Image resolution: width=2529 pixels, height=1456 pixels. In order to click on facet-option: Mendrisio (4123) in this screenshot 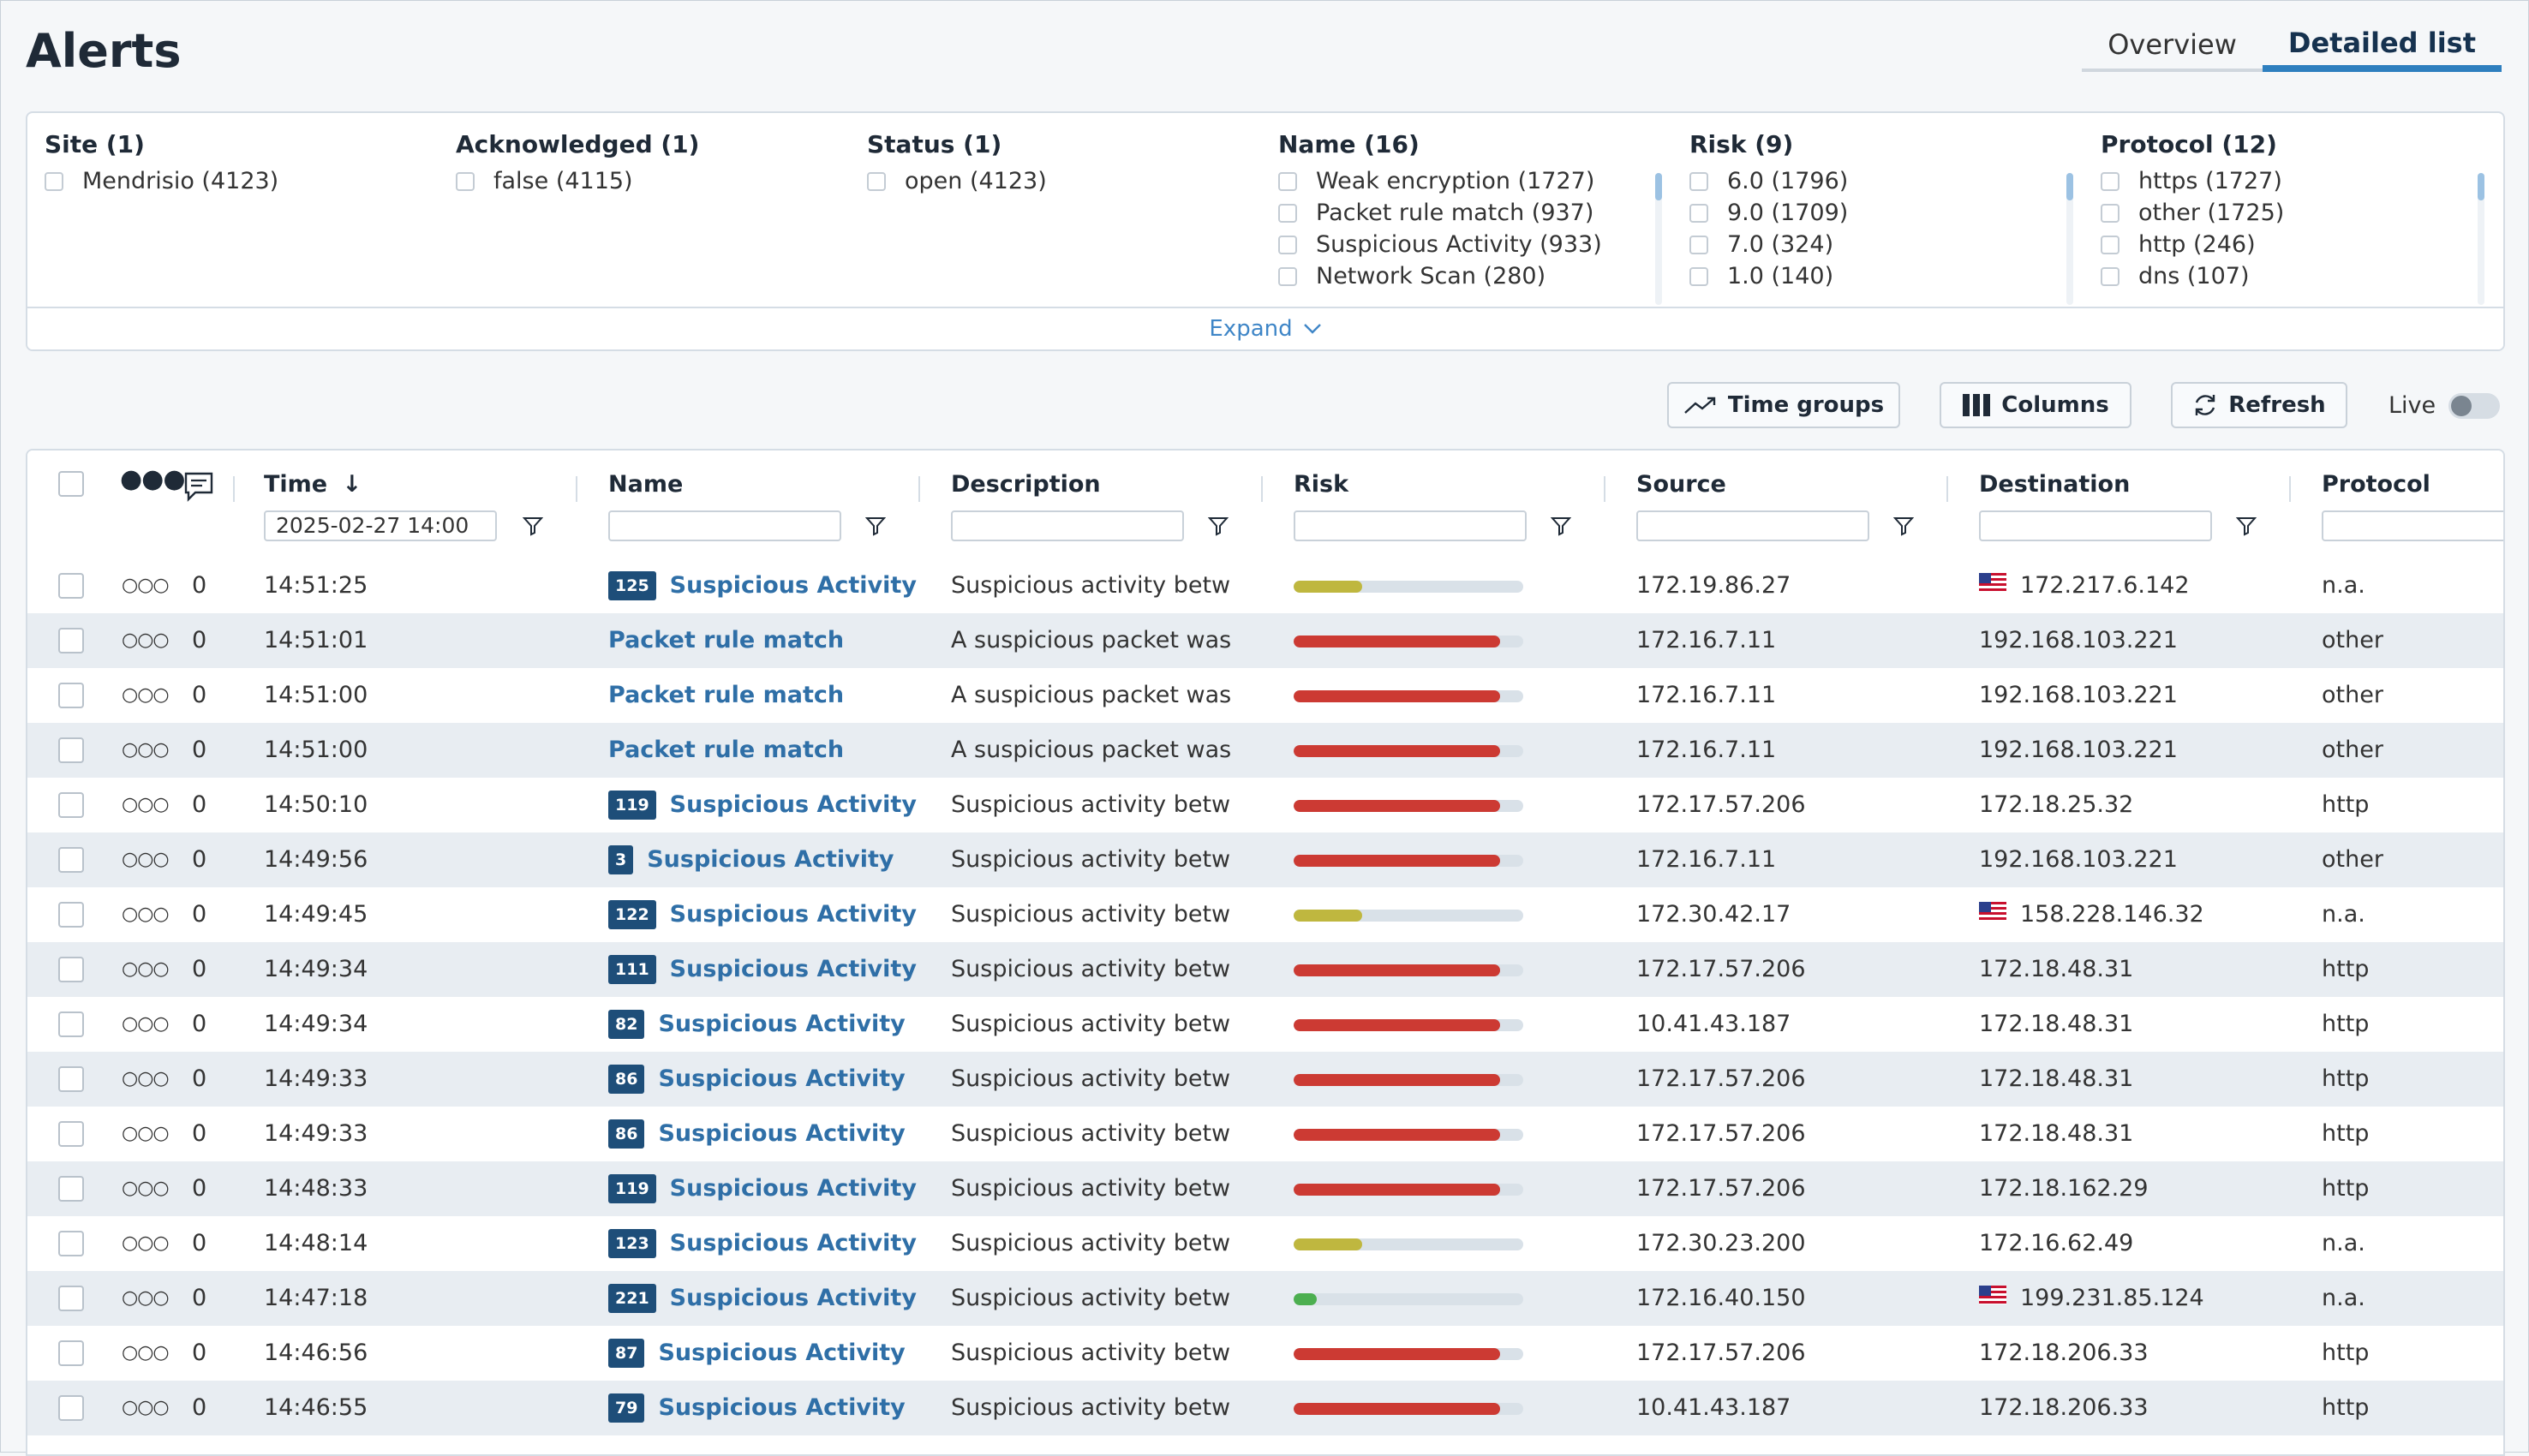, I will do `click(233, 181)`.